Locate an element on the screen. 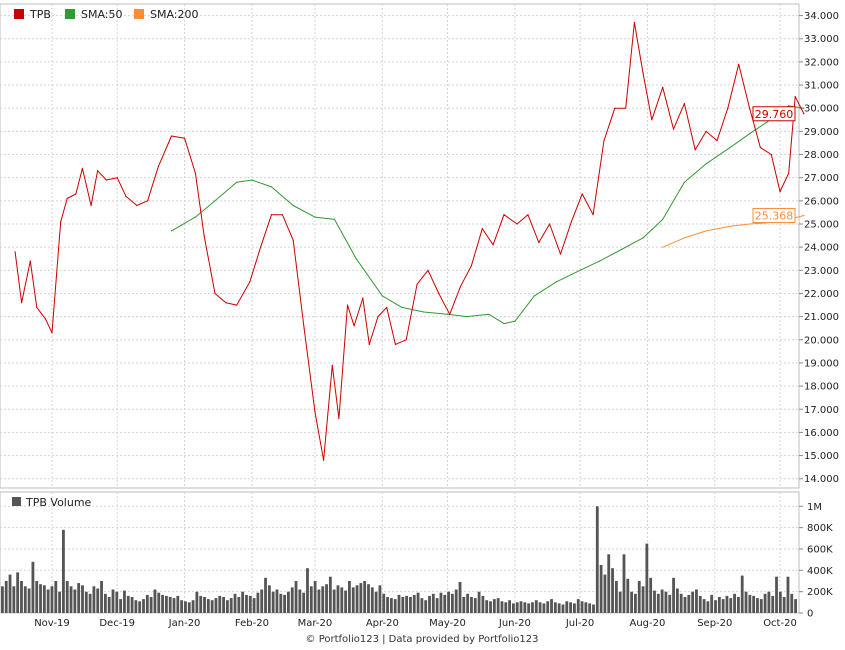 The height and width of the screenshot is (650, 845). x-tick-label: Sep-20 is located at coordinates (714, 623).